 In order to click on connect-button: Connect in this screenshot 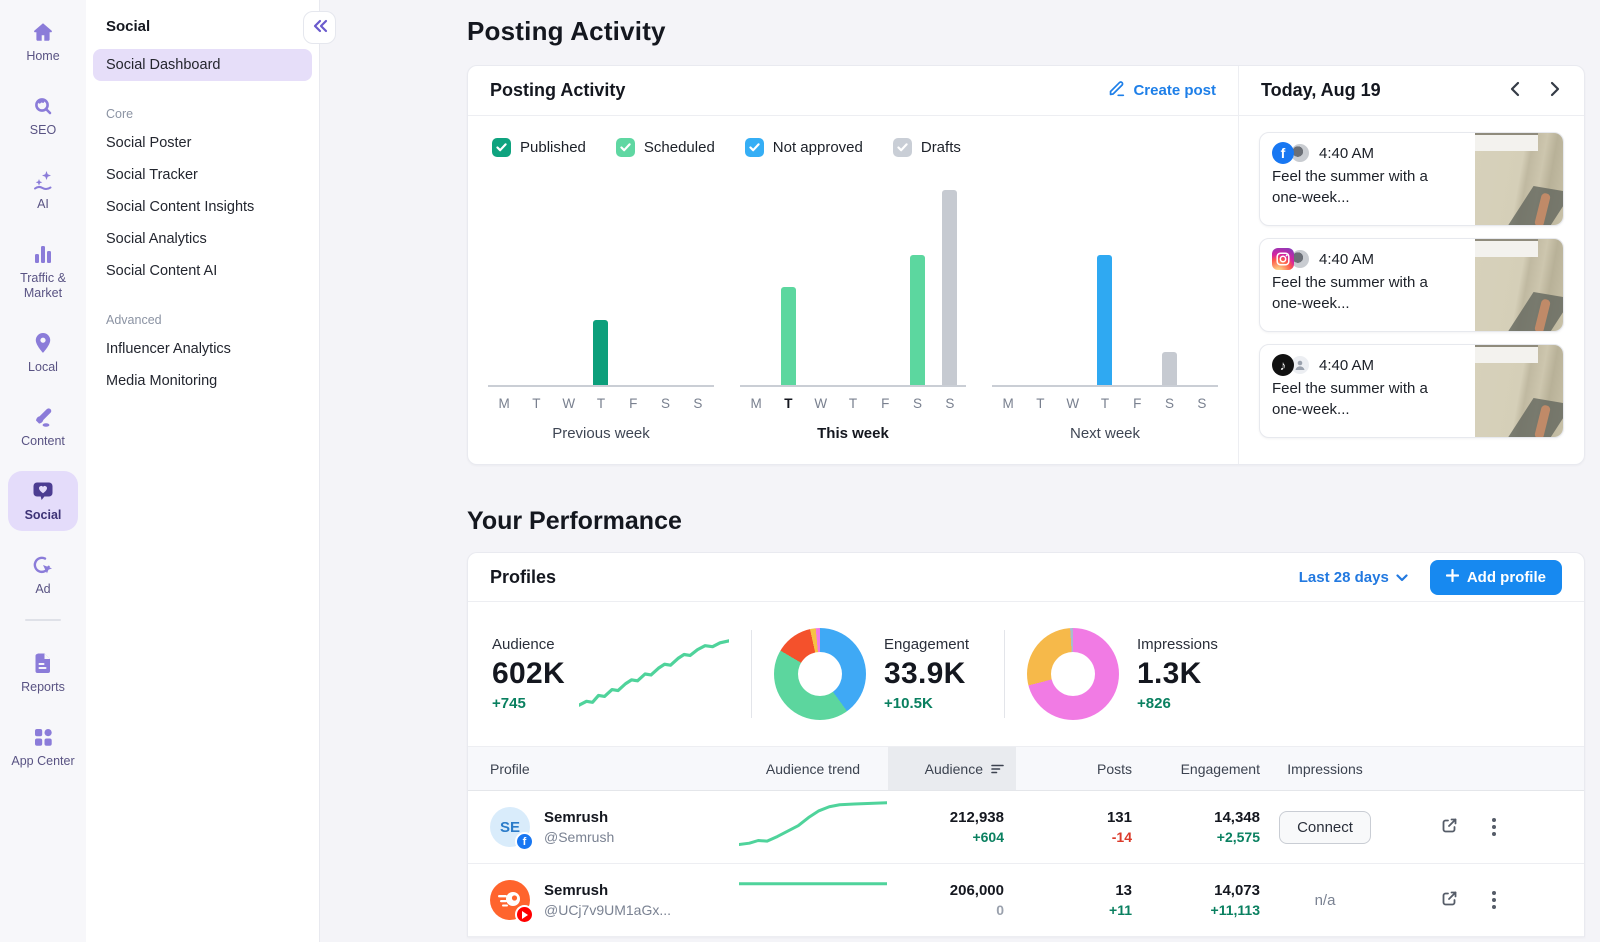, I will do `click(1325, 827)`.